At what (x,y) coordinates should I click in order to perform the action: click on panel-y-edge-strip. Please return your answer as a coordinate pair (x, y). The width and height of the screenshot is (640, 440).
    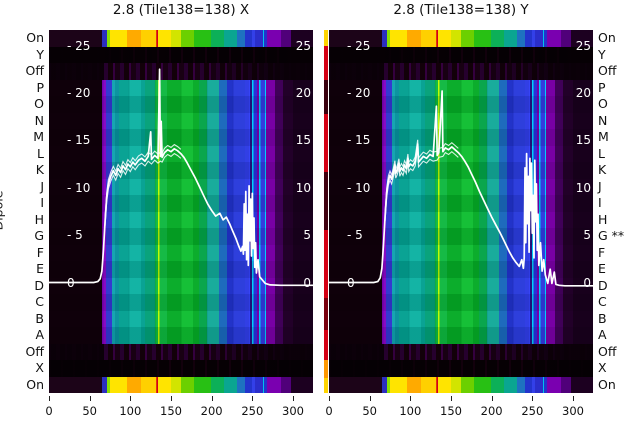
    Looking at the image, I should click on (326, 211).